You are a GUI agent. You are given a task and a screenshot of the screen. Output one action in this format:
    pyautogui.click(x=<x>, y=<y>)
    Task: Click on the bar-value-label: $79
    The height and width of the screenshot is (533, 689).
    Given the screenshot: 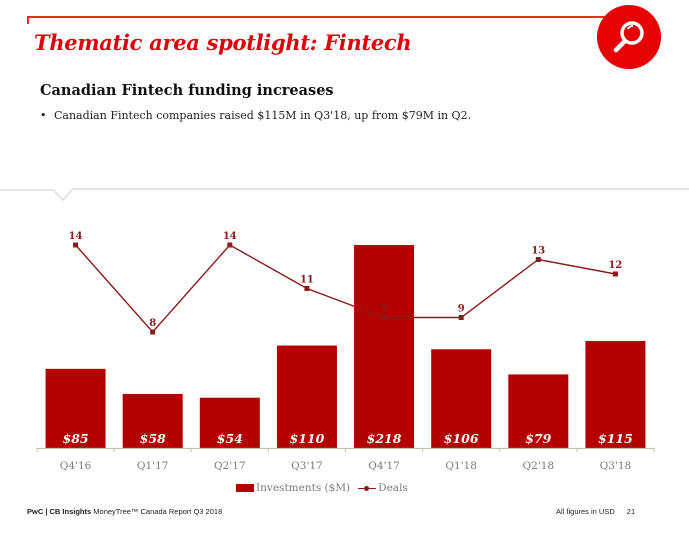 What is the action you would take?
    pyautogui.click(x=538, y=438)
    